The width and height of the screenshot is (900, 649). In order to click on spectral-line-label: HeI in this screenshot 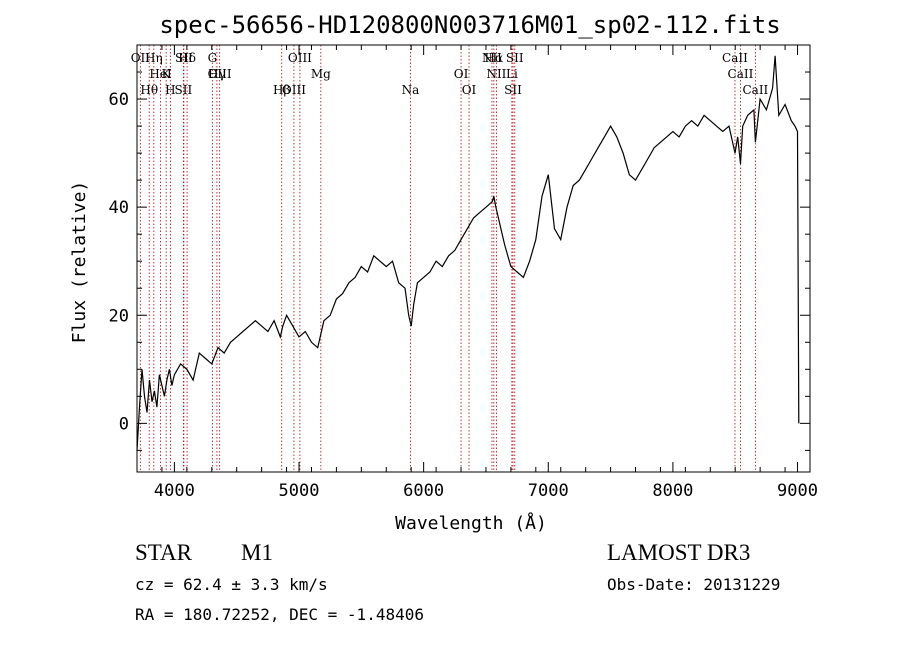, I will do `click(160, 74)`.